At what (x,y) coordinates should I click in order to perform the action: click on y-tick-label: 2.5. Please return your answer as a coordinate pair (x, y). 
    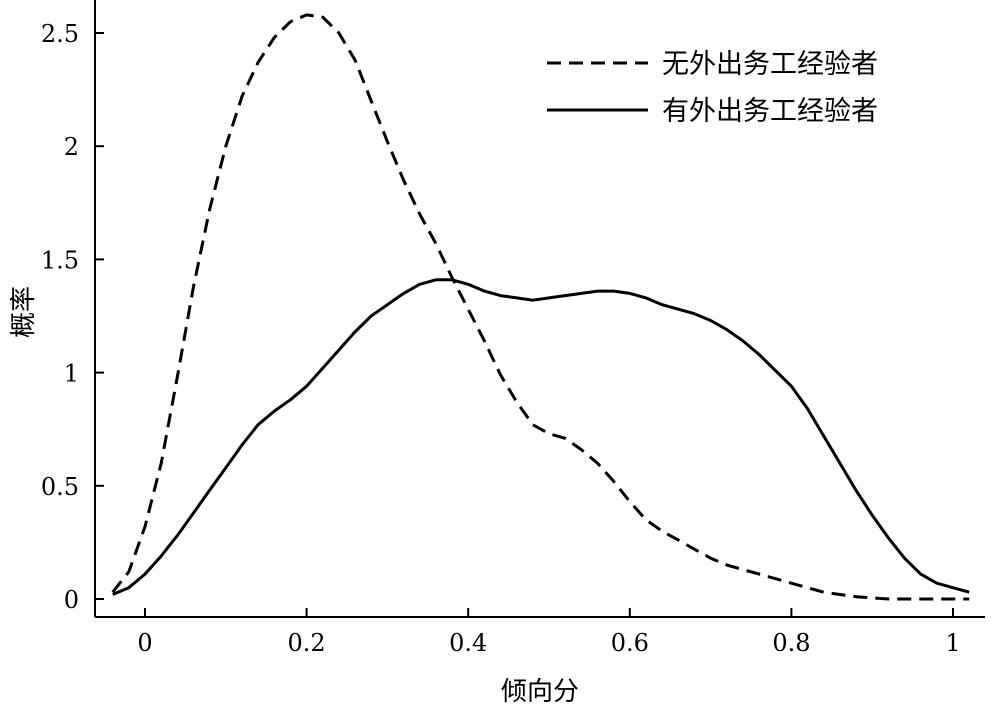
    Looking at the image, I should click on (60, 34).